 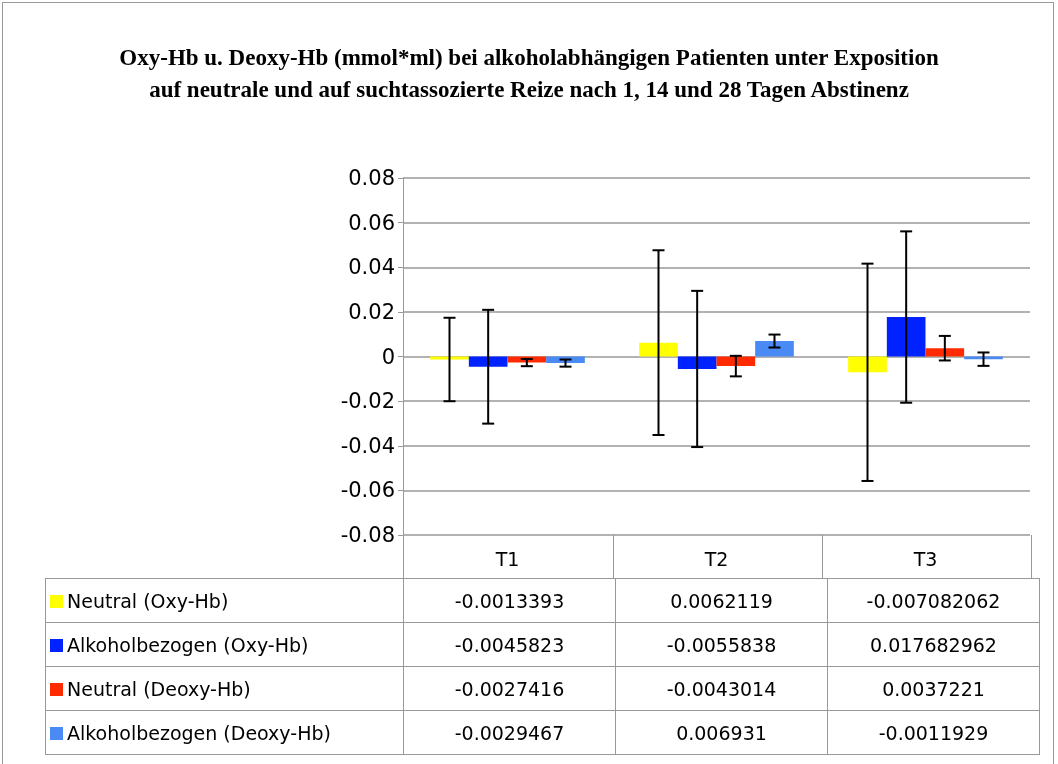 What do you see at coordinates (509, 688) in the screenshot?
I see `data-label: -0.0027416` at bounding box center [509, 688].